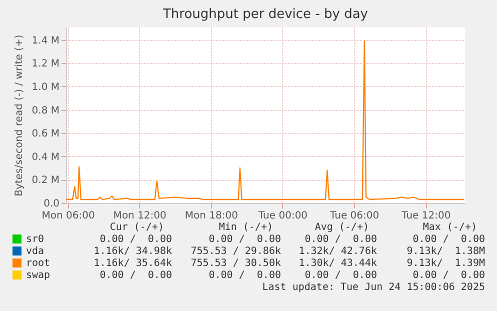  I want to click on text: 1.16k/ 35.64k, so click(133, 264).